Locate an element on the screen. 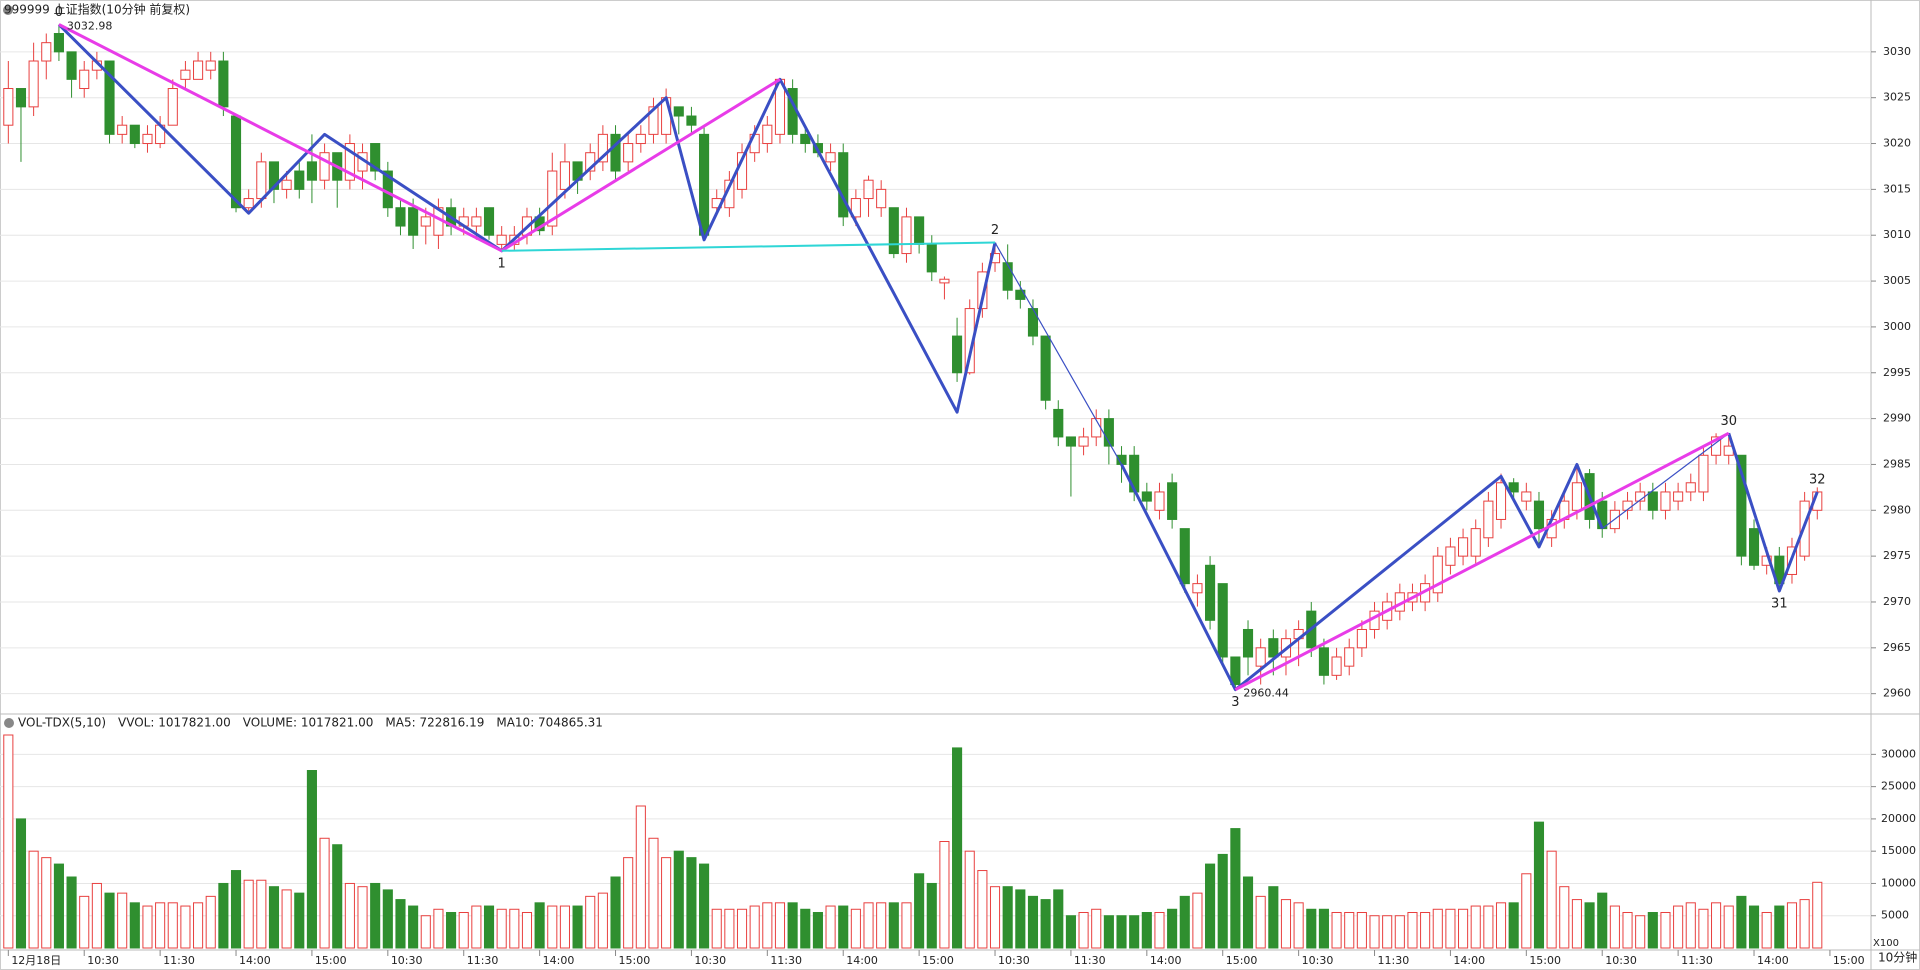  point-label: 2 is located at coordinates (995, 230).